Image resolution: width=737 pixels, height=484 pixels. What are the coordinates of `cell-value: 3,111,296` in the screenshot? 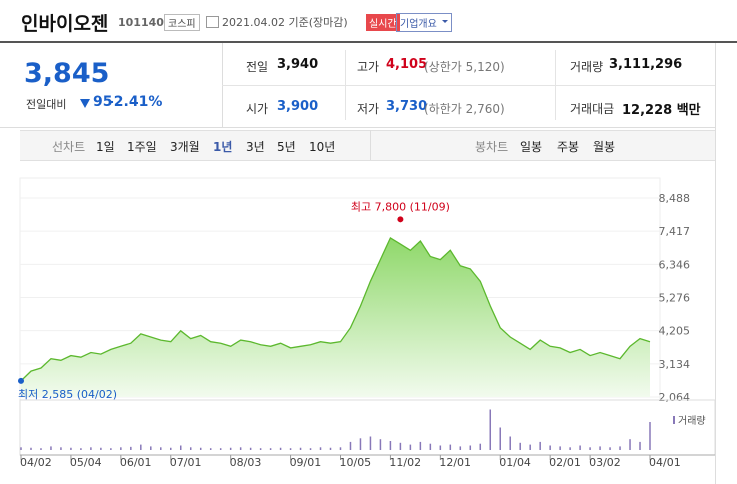 It's located at (646, 64).